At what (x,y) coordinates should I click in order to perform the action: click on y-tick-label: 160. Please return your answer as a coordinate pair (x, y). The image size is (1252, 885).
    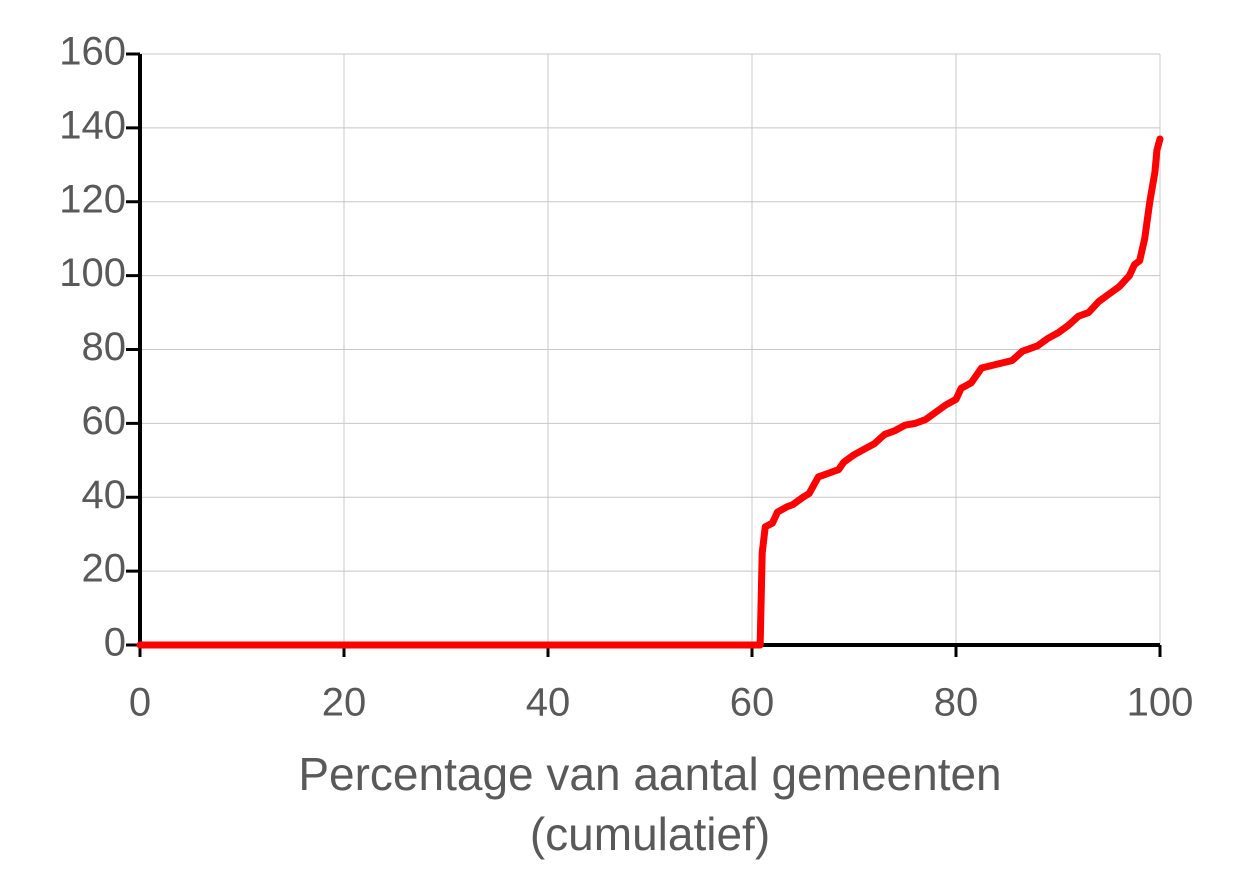
    Looking at the image, I should click on (92, 52).